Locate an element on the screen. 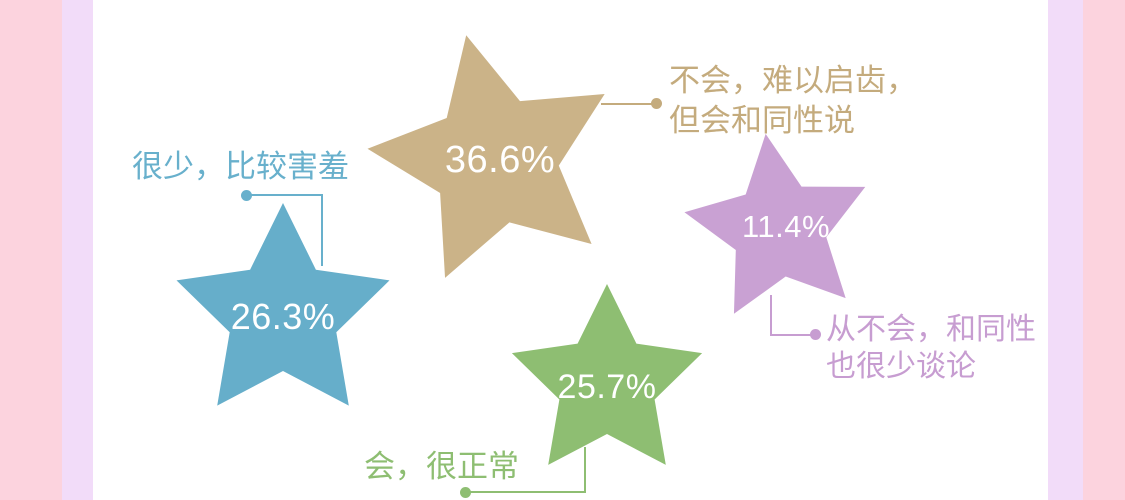 The height and width of the screenshot is (500, 1125). category-label-rarely-shy: 很少，比较害羞 is located at coordinates (240, 167).